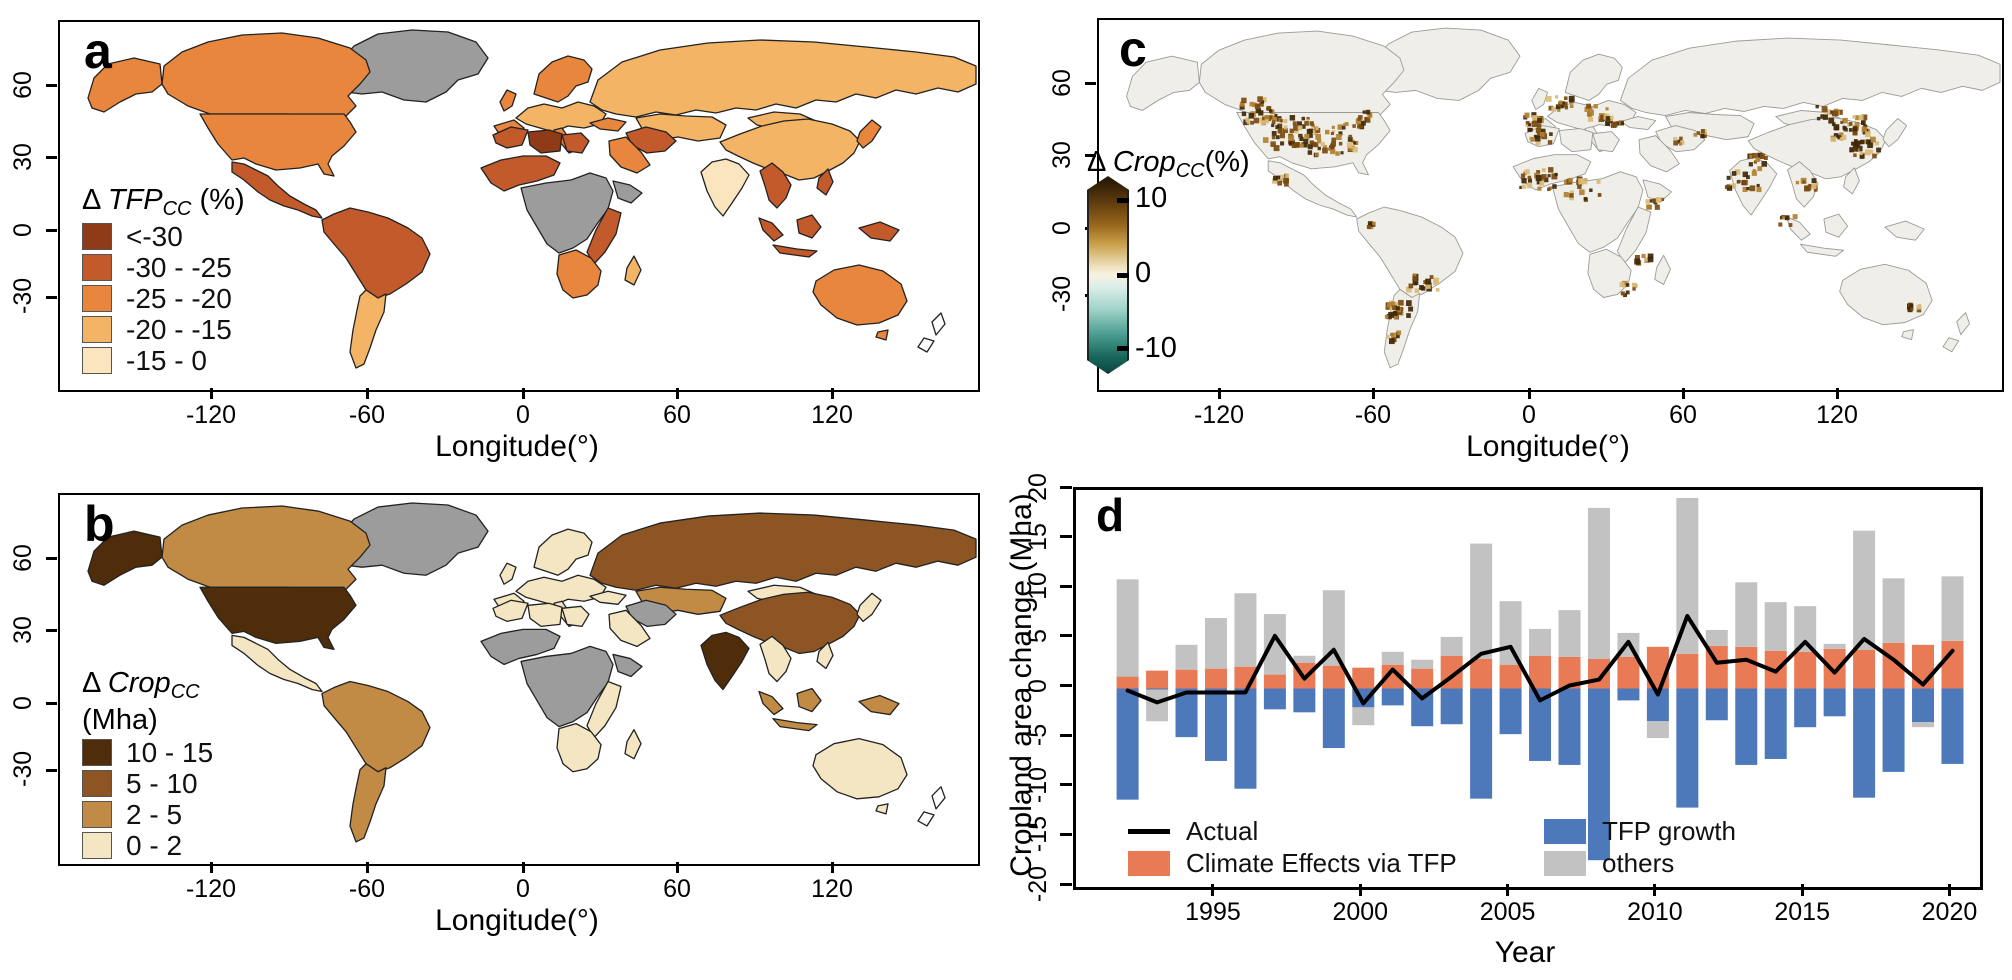 This screenshot has height=980, width=2012. Describe the element at coordinates (879, 231) in the screenshot. I see `region-newguinea` at that location.